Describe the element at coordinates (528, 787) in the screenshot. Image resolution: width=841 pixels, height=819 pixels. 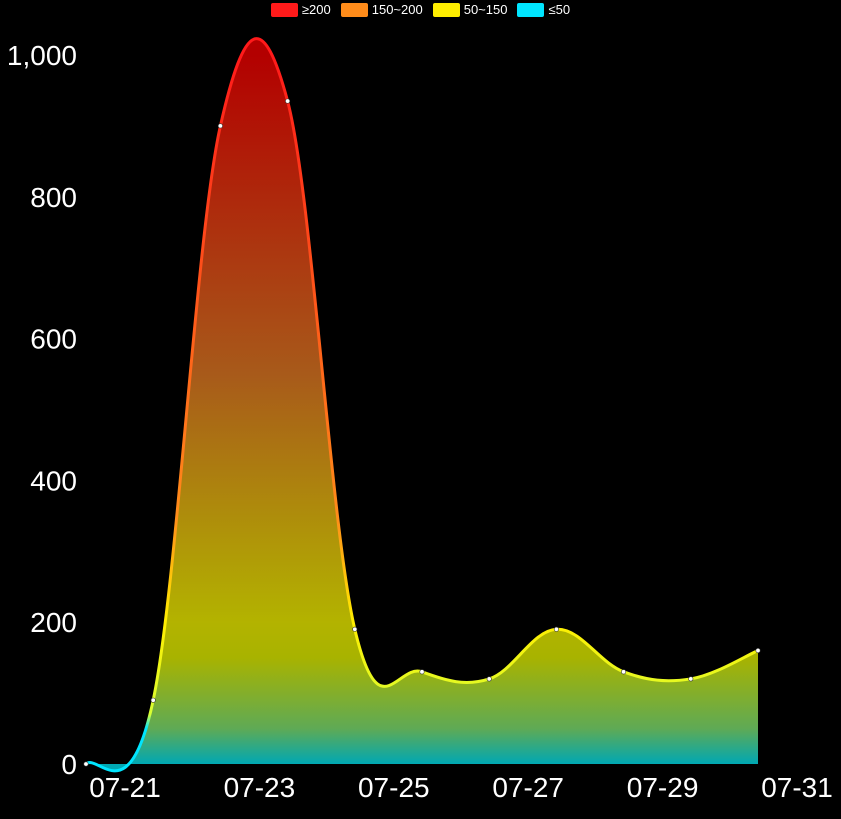
I see `x-tick-label: 07-27` at that location.